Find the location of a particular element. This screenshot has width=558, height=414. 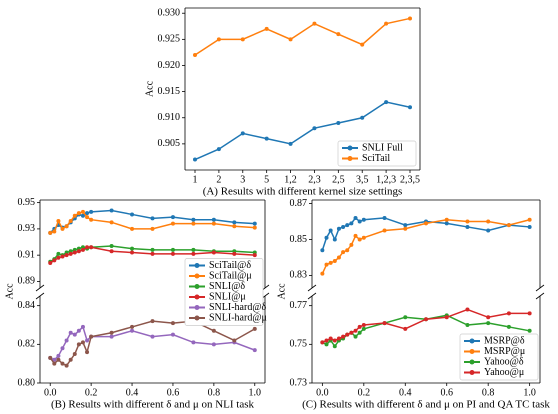

legend-label: SNLI Full is located at coordinates (382, 147).